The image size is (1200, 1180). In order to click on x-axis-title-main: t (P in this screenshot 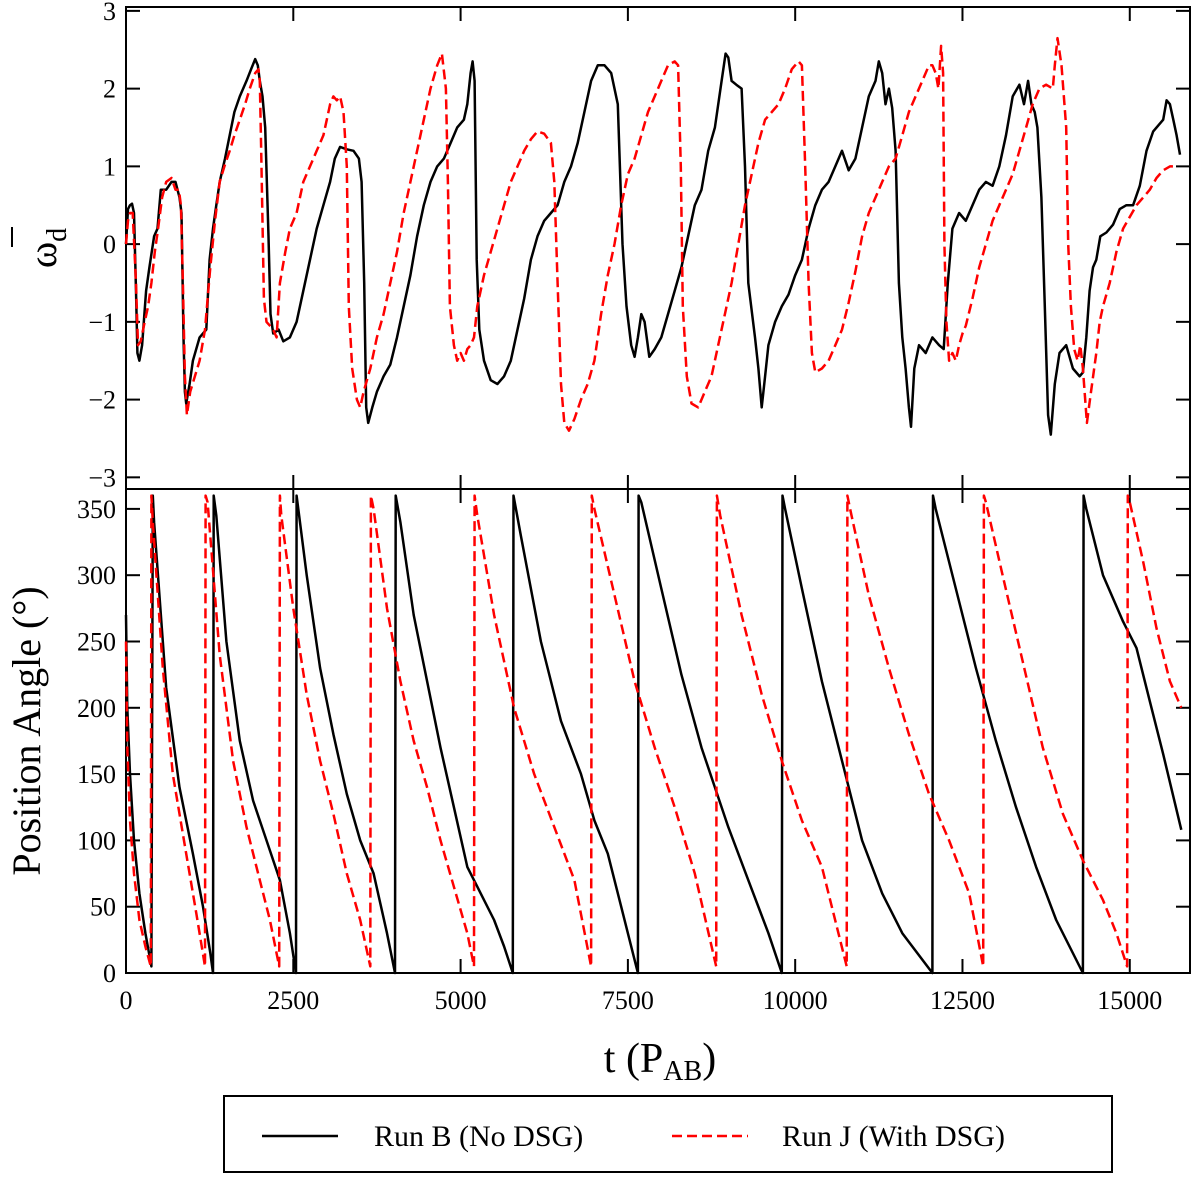, I will do `click(634, 1059)`.